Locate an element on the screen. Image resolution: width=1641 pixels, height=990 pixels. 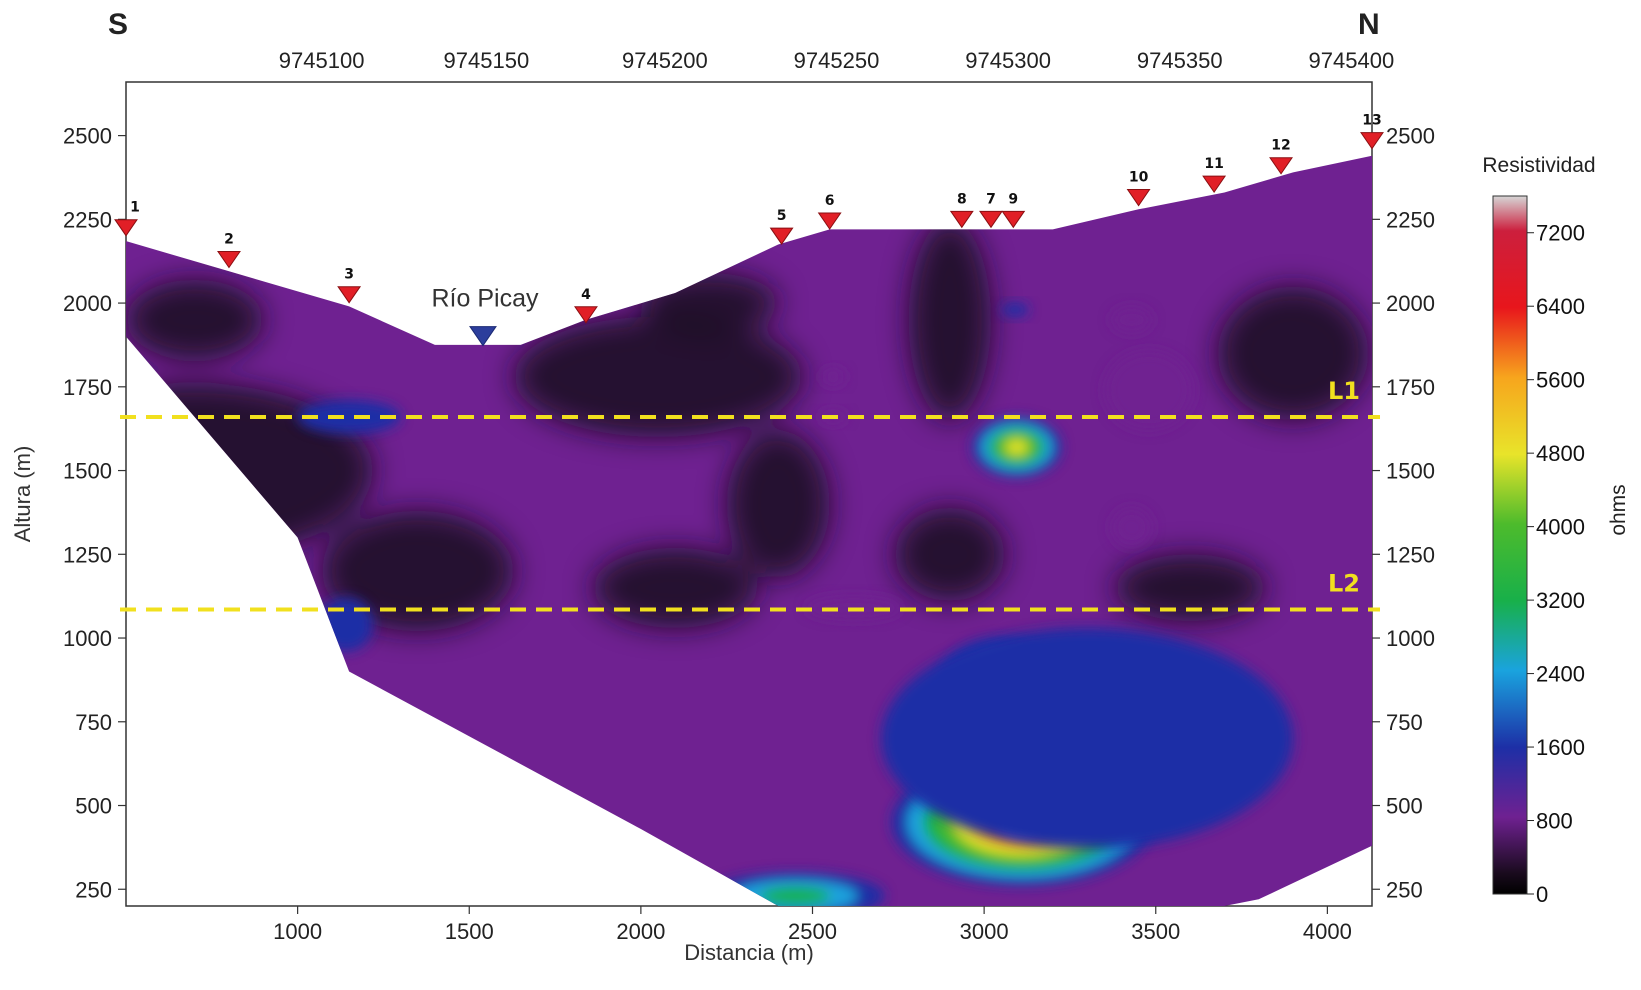
colorbar-tick-label: 0 is located at coordinates (1542, 894).